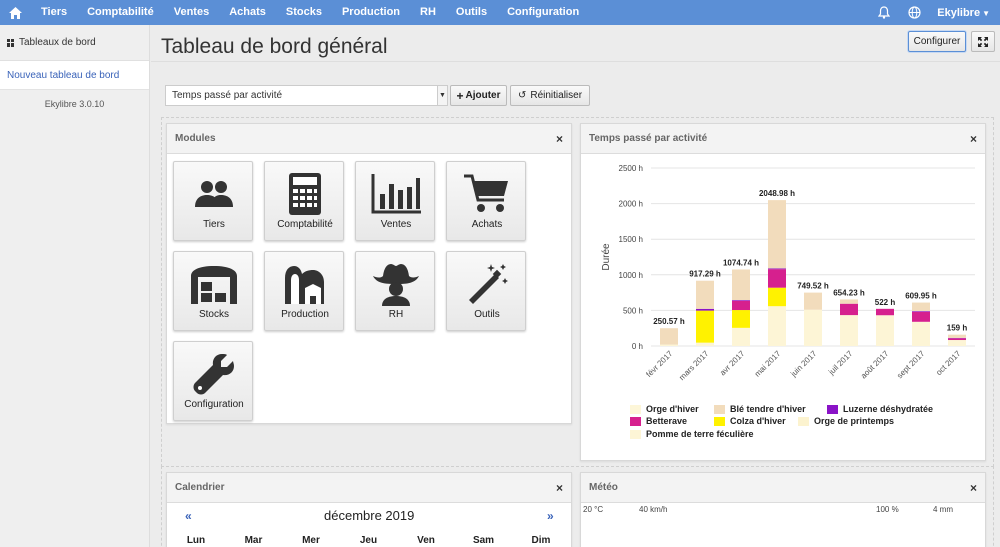 The image size is (1000, 547). I want to click on users-icon, so click(214, 194).